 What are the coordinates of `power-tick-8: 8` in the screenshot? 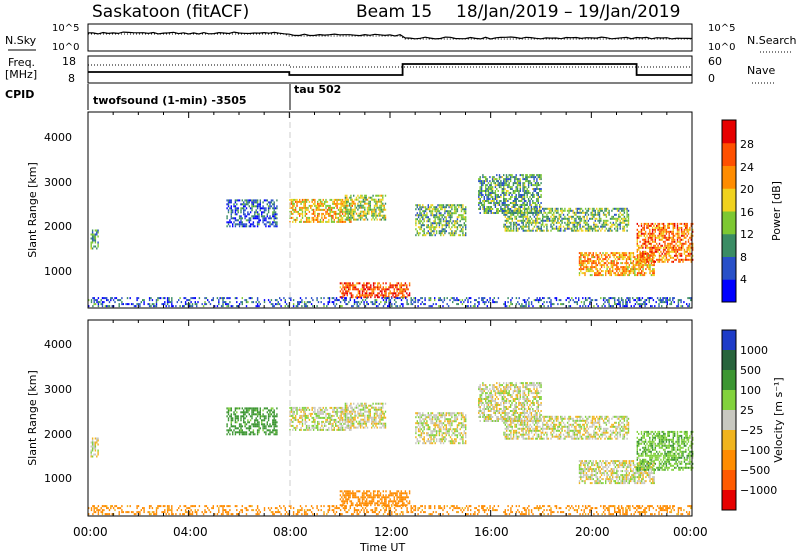 It's located at (743, 257).